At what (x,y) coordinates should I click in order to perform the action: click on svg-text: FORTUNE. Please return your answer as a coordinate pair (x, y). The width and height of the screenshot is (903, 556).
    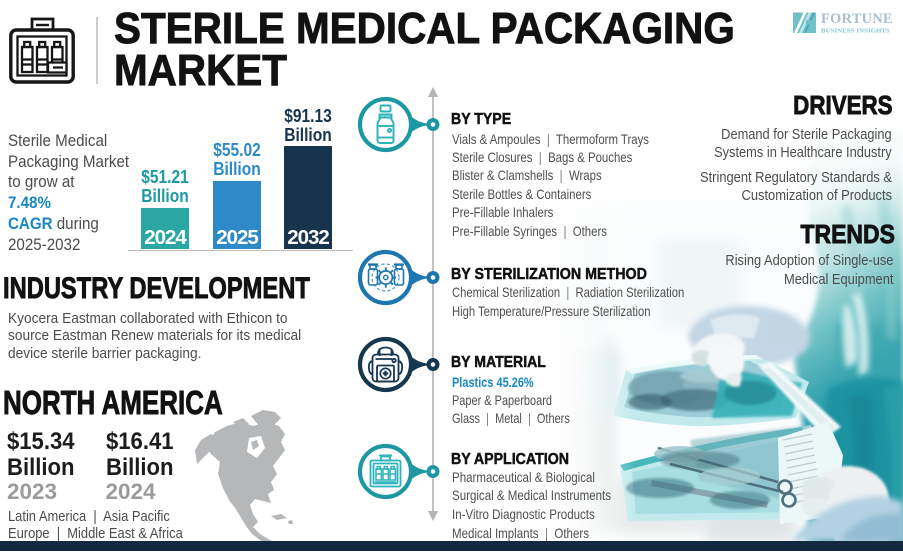
    Looking at the image, I should click on (857, 19).